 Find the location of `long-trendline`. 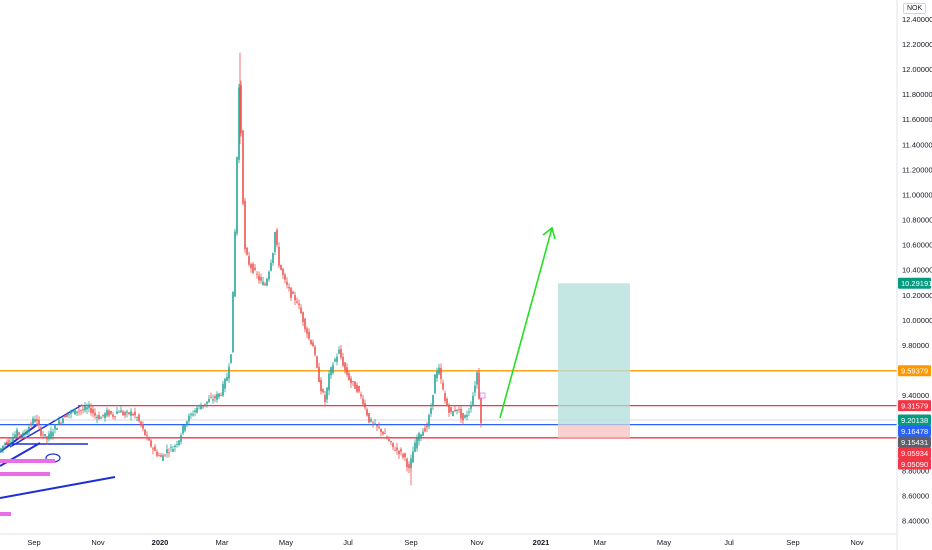

long-trendline is located at coordinates (58, 487).